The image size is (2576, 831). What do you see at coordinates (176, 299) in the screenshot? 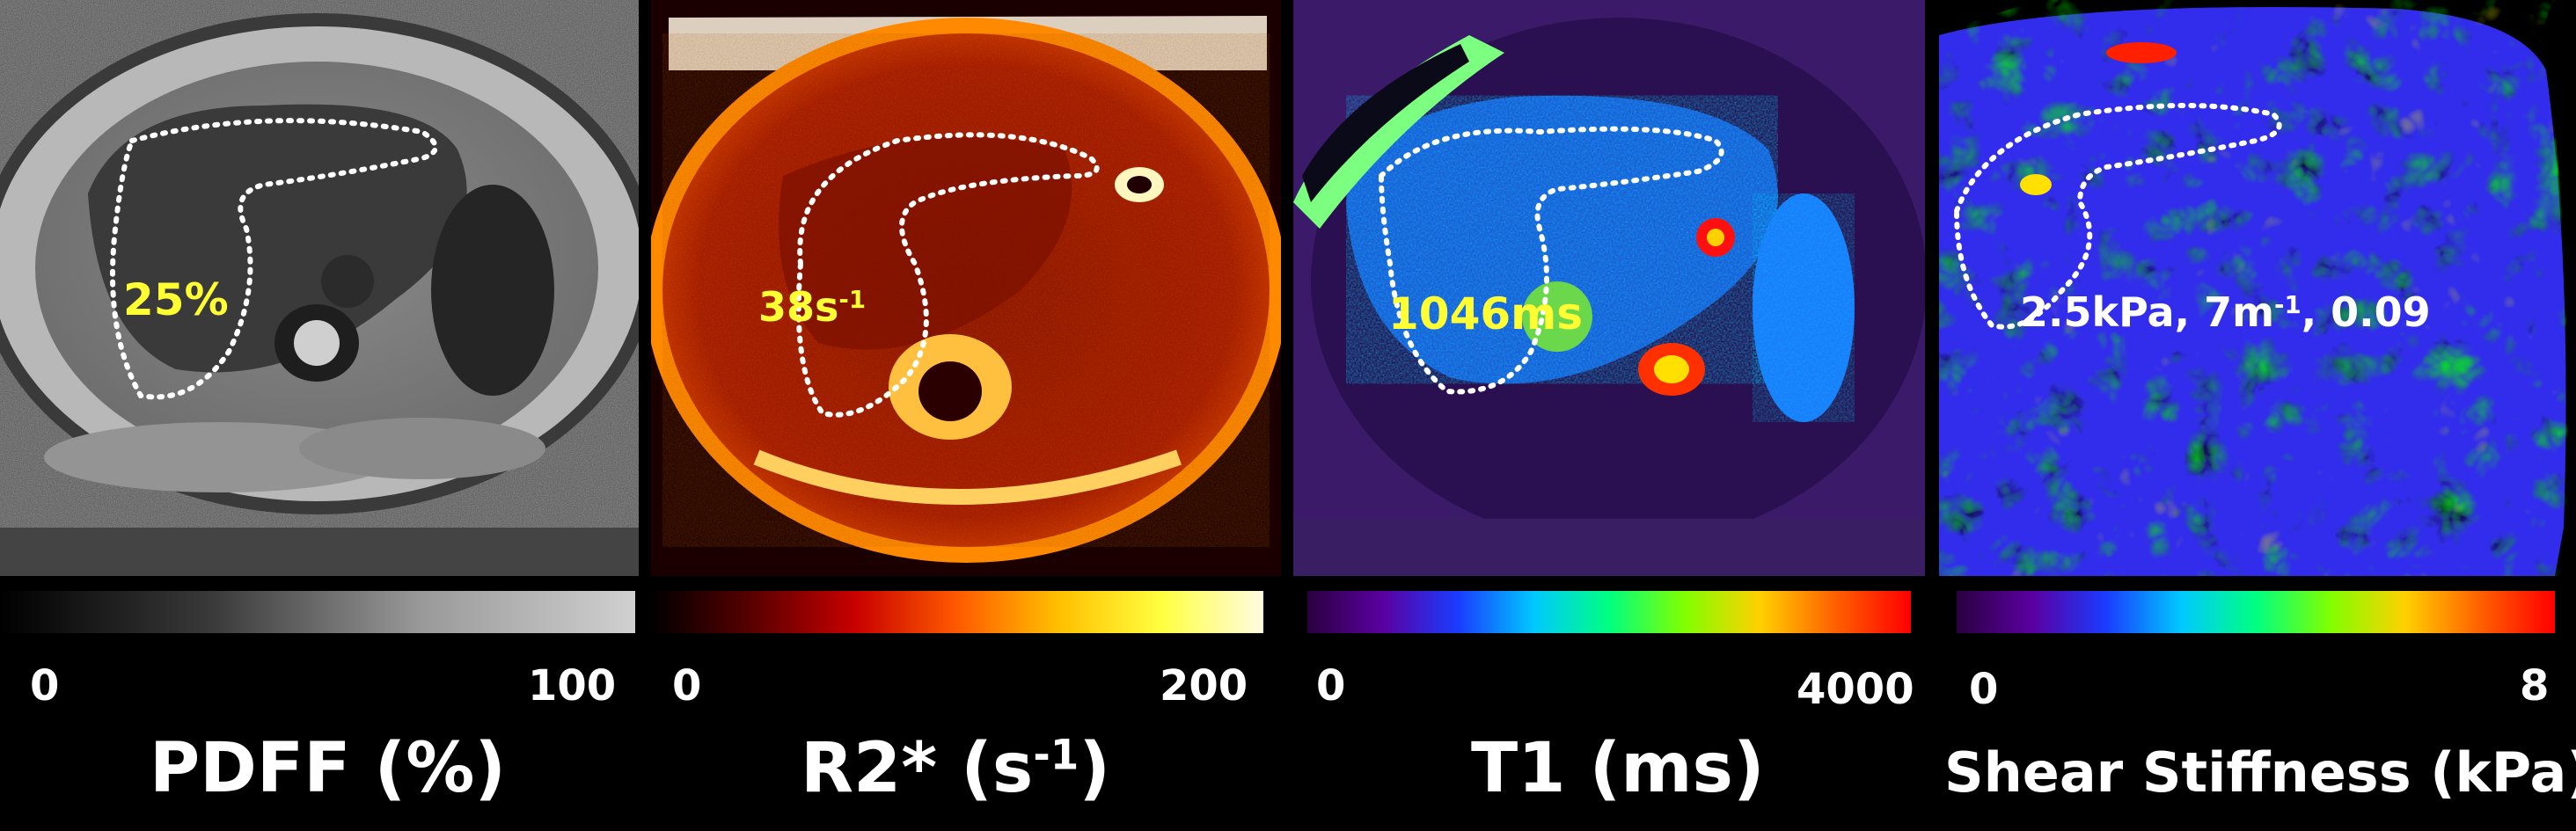
I see `pdff-measurement: 25%` at bounding box center [176, 299].